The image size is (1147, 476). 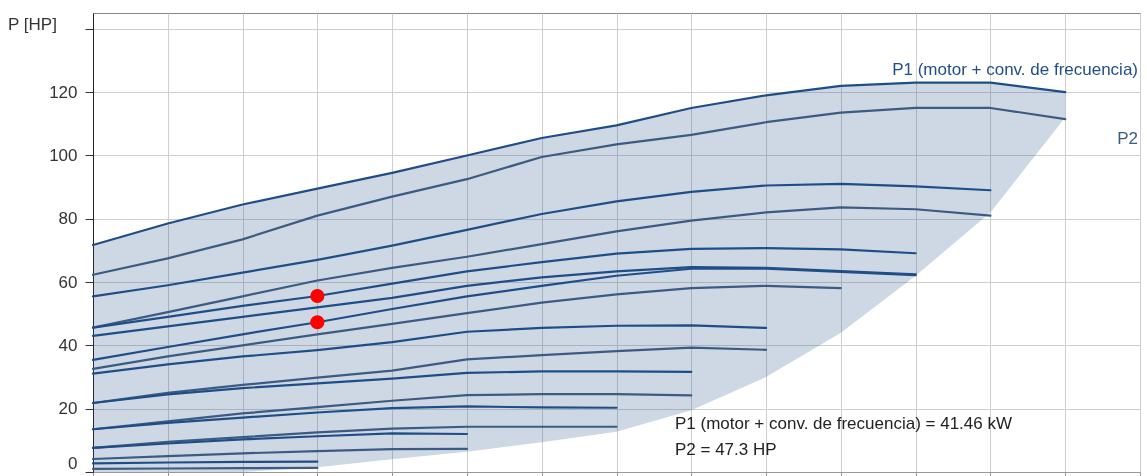 I want to click on y-tick-label: 20, so click(x=68, y=409).